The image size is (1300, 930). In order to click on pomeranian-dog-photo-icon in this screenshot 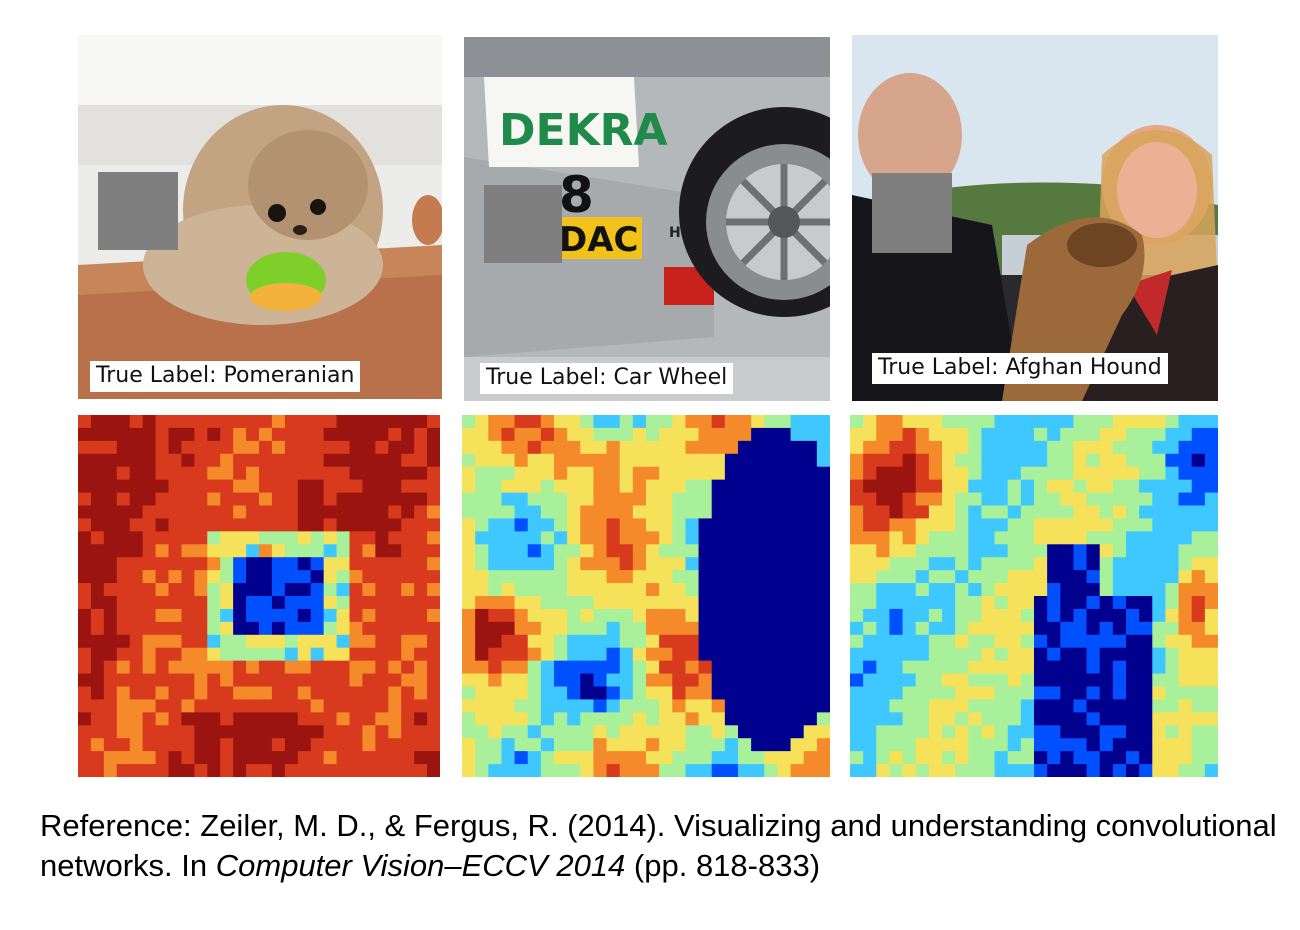, I will do `click(260, 217)`.